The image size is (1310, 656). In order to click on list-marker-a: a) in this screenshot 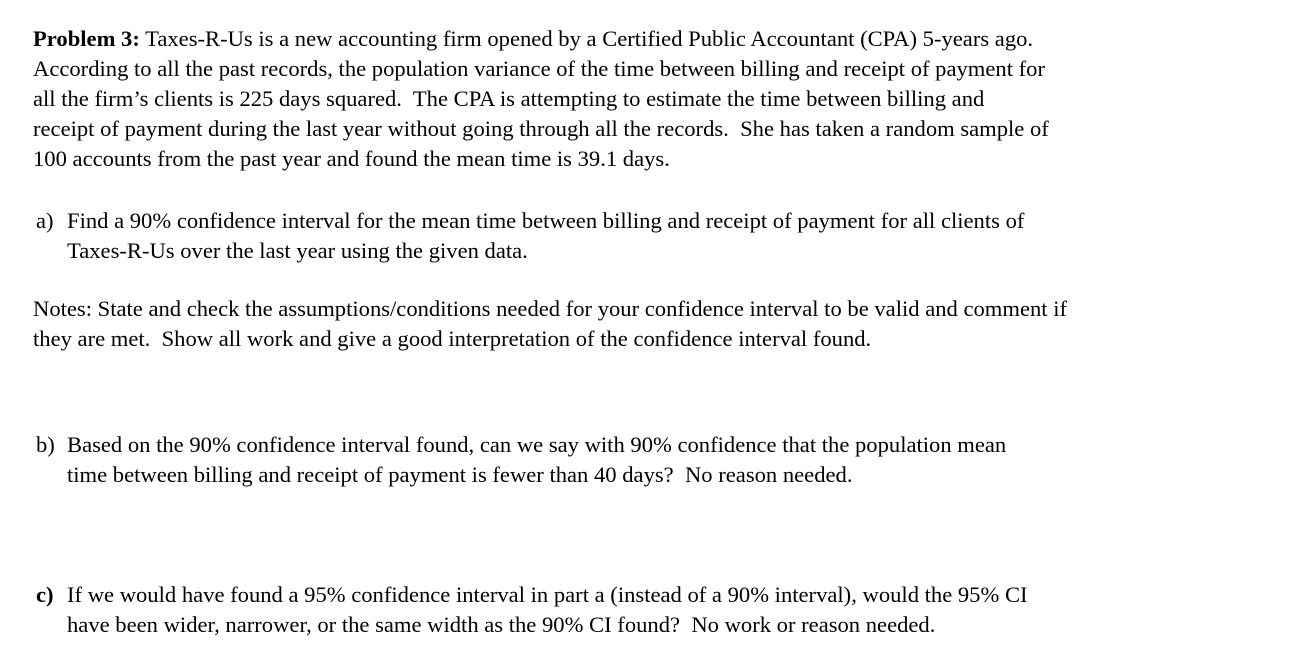, I will do `click(45, 220)`.